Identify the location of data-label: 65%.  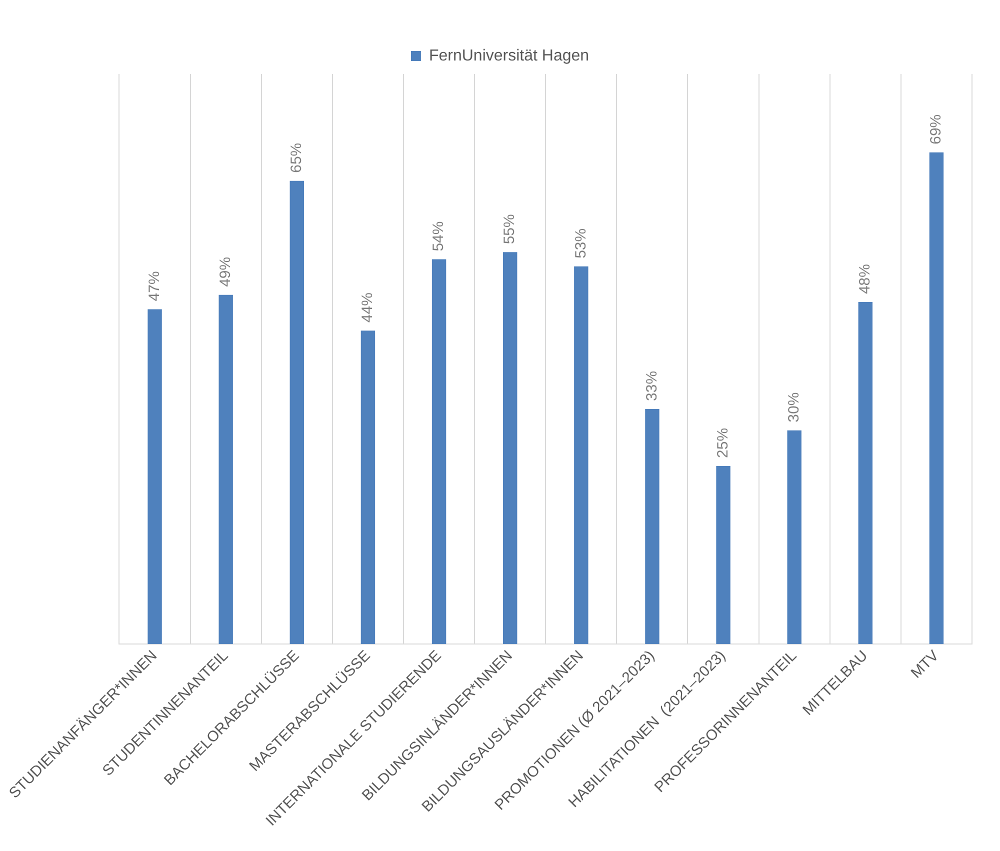
(297, 157).